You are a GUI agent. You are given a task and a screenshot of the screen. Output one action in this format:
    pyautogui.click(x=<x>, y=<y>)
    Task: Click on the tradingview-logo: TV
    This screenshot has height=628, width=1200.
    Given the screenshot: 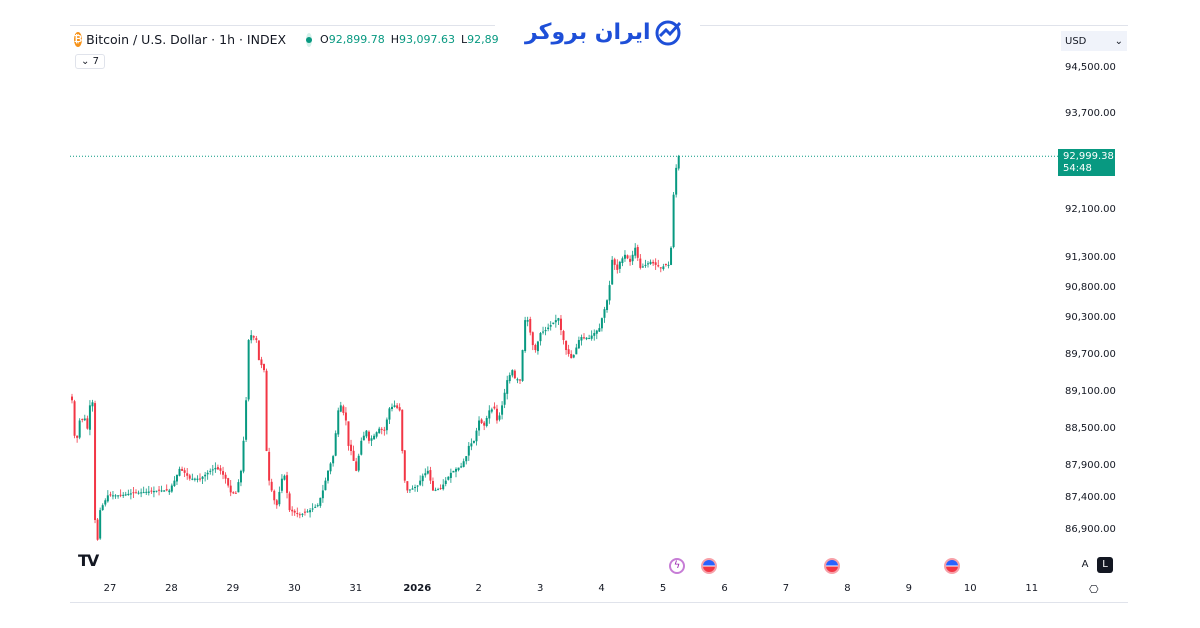 What is the action you would take?
    pyautogui.click(x=88, y=560)
    